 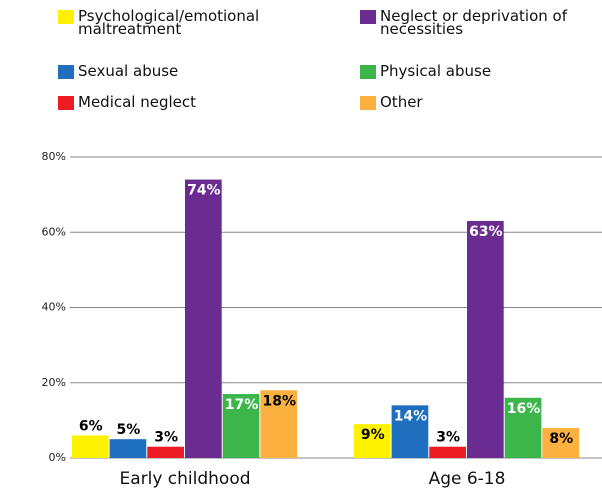 I want to click on data-label: 17%, so click(x=242, y=405).